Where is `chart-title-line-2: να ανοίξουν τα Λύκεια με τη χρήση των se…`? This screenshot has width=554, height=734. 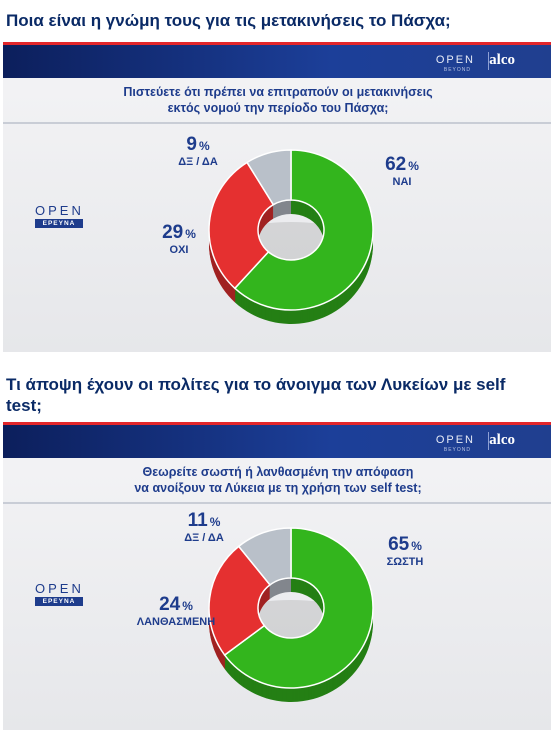 chart-title-line-2: να ανοίξουν τα Λύκεια με τη χρήση των se… is located at coordinates (278, 488).